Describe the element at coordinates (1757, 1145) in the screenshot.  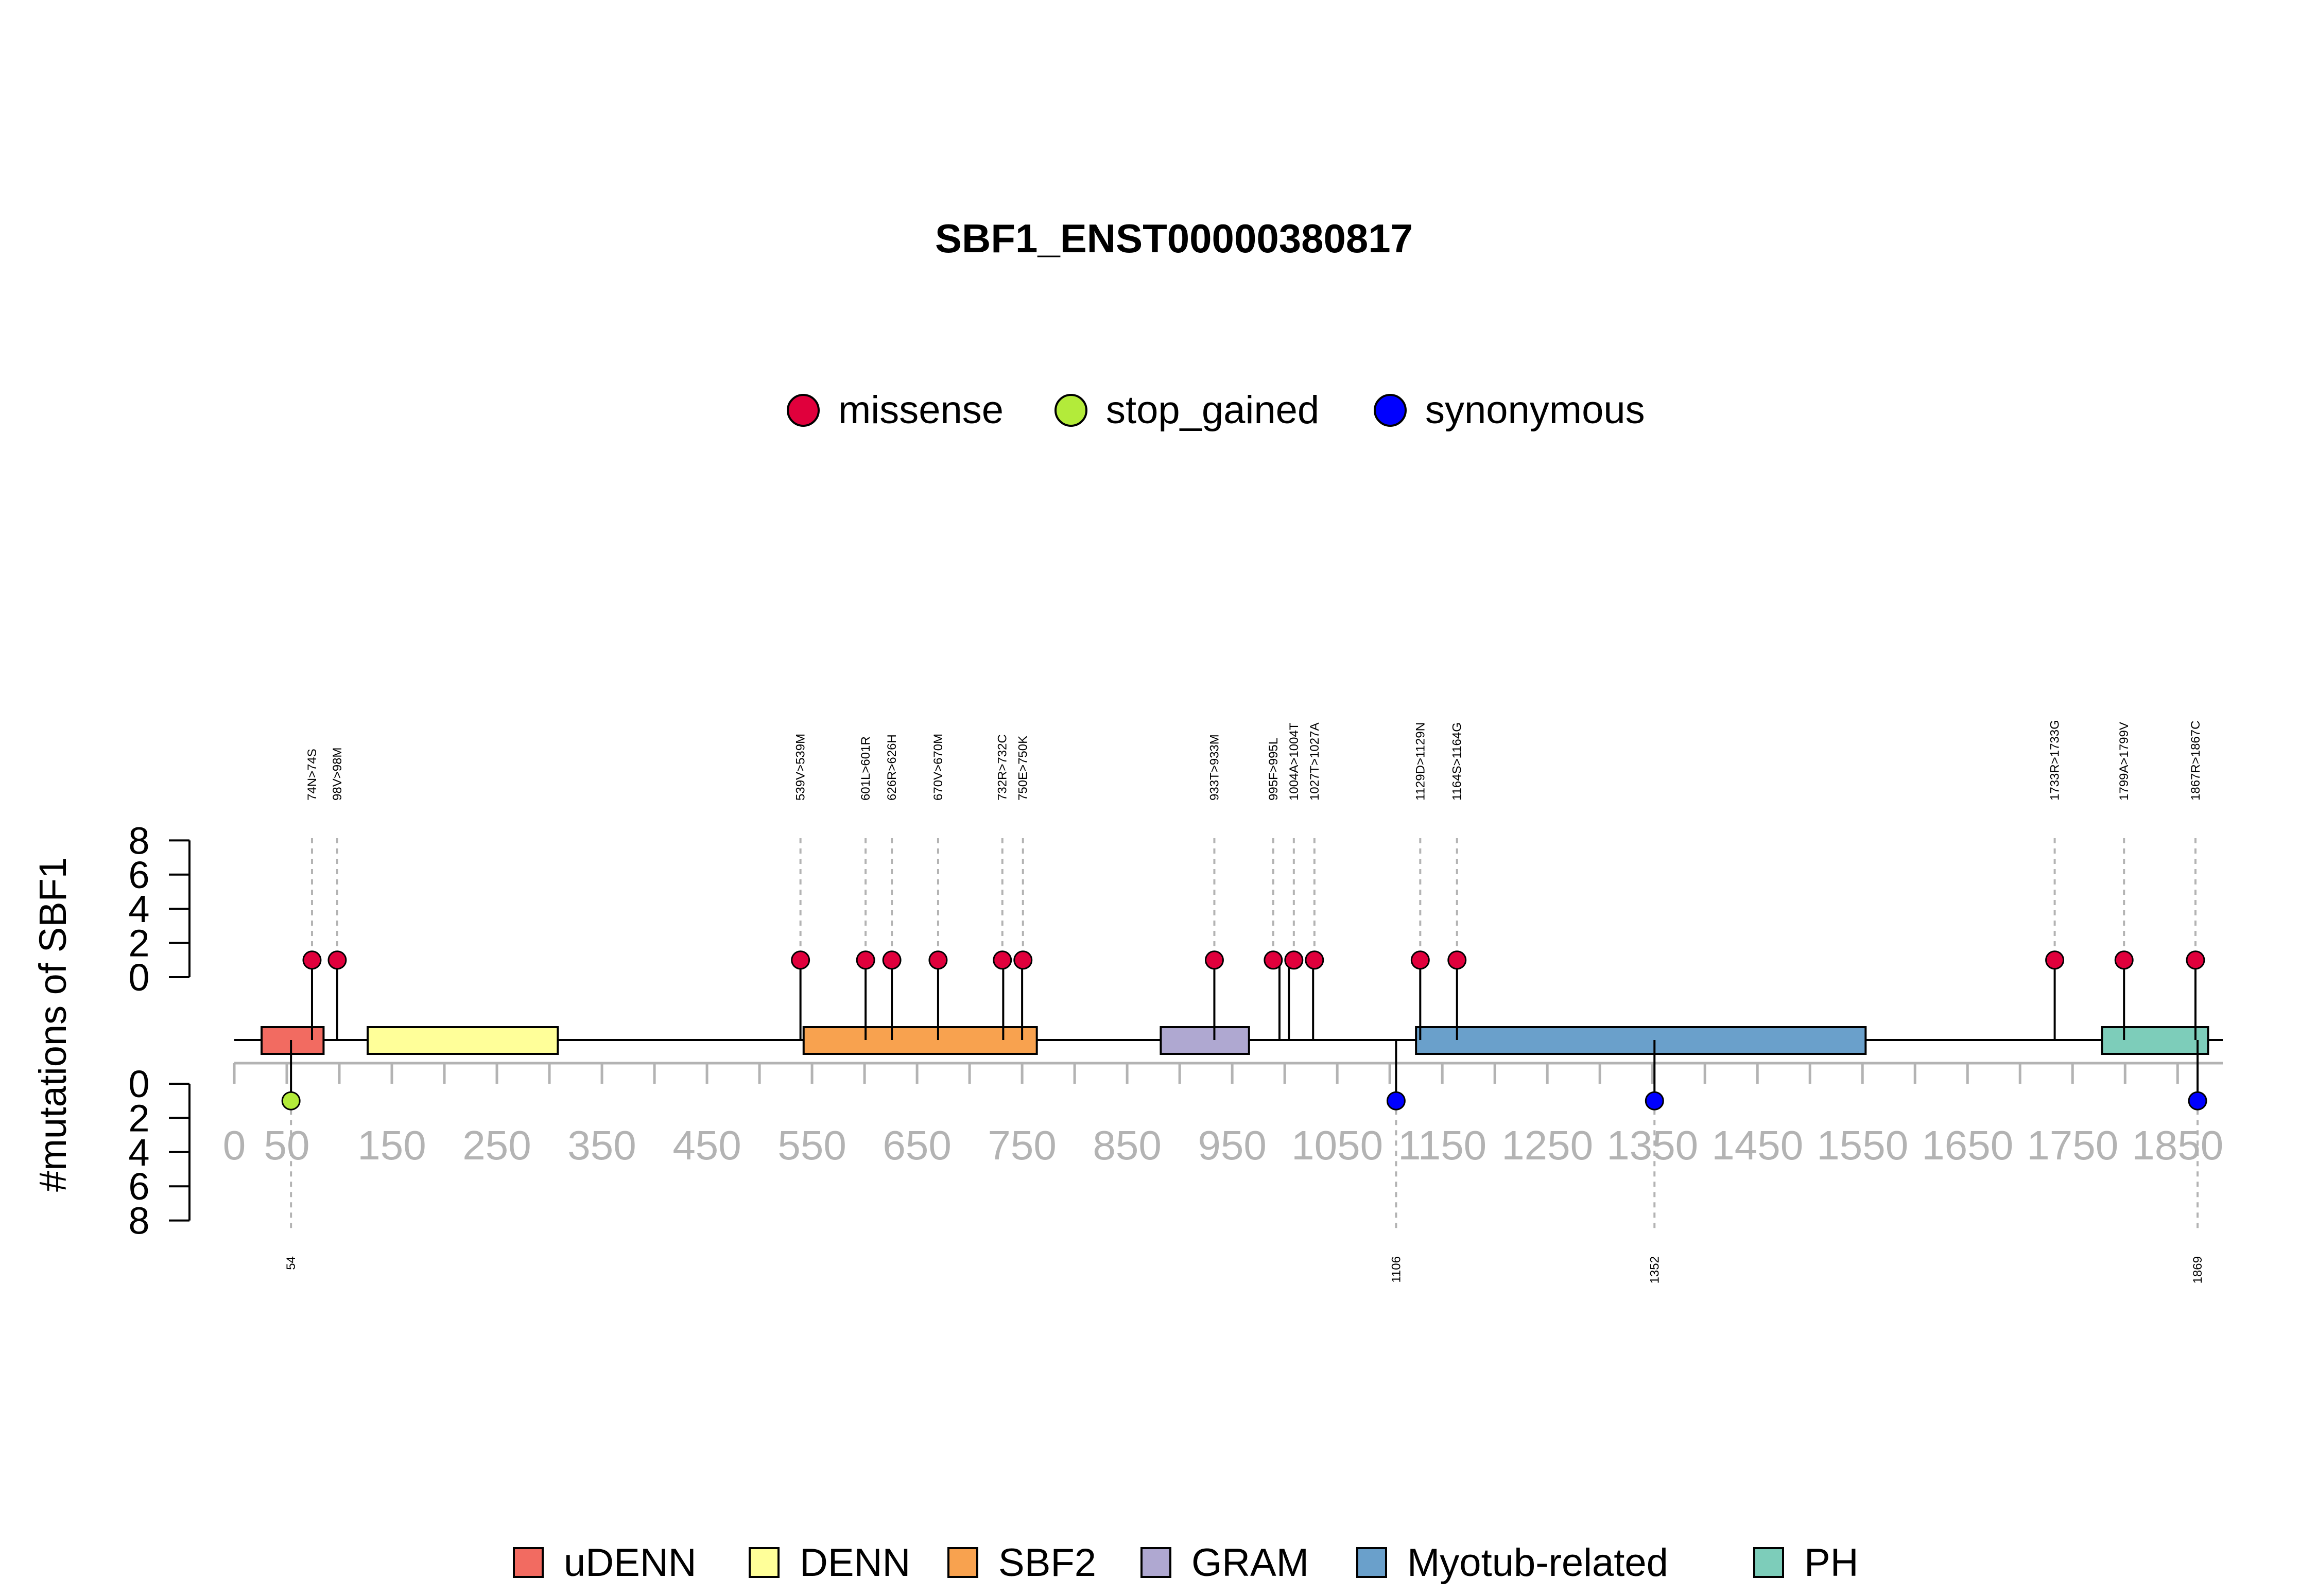
I see `x-tick-label: 1450` at that location.